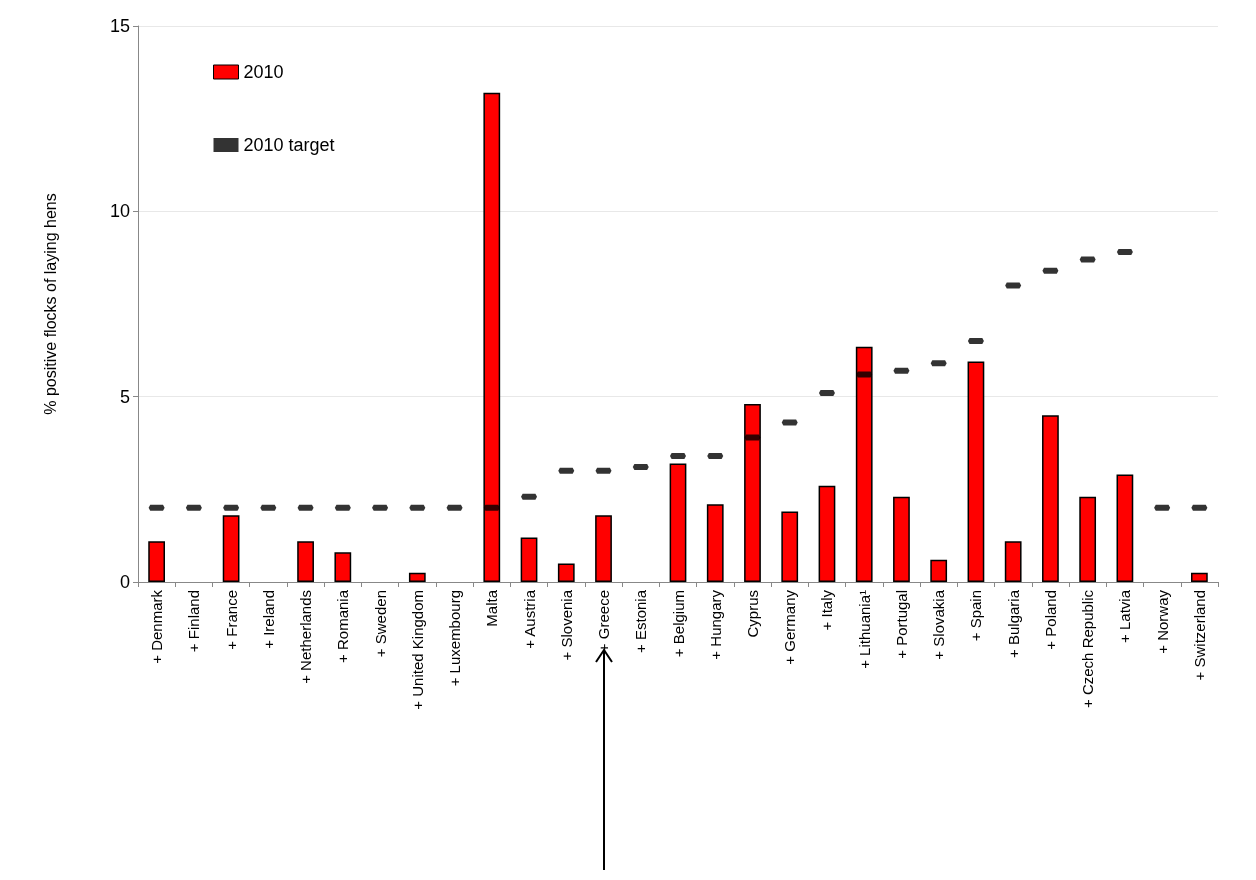 This screenshot has width=1256, height=880. I want to click on x-tick-label: + Germany, so click(790, 627).